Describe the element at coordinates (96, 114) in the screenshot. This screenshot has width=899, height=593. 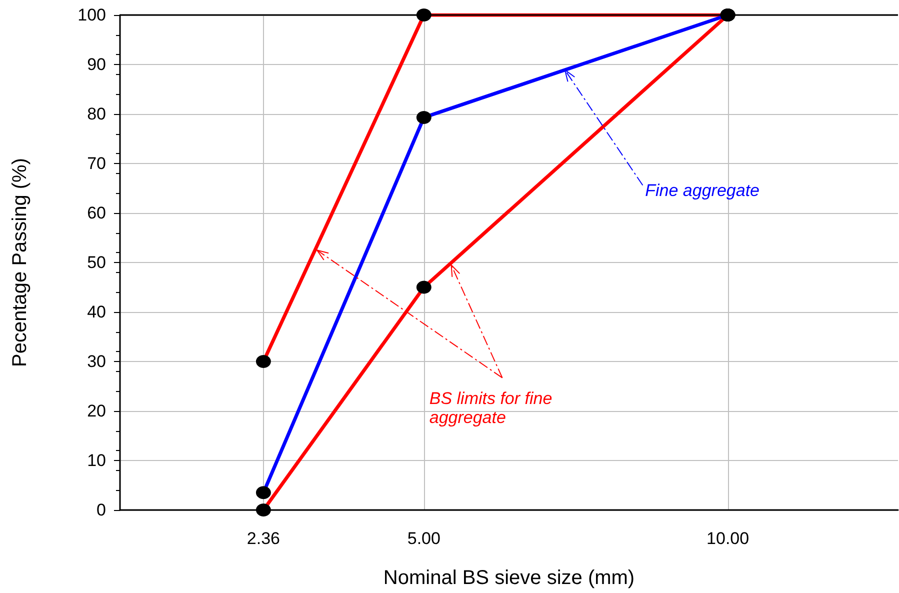
I see `y-tick-label: 80` at that location.